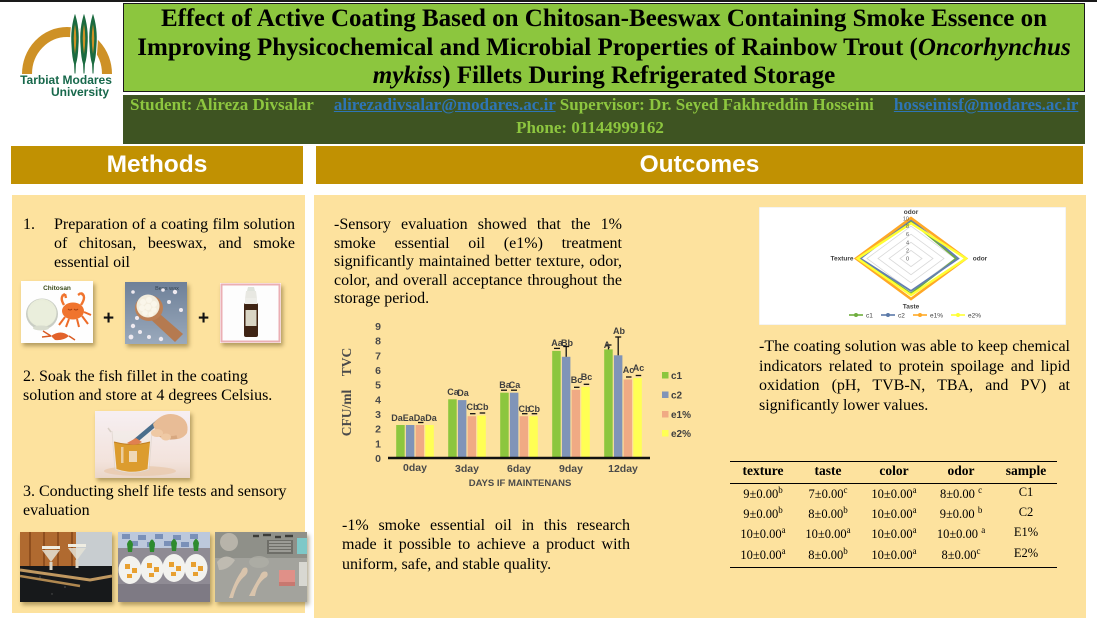 The width and height of the screenshot is (1097, 618). What do you see at coordinates (415, 468) in the screenshot?
I see `svg-text: 0day` at bounding box center [415, 468].